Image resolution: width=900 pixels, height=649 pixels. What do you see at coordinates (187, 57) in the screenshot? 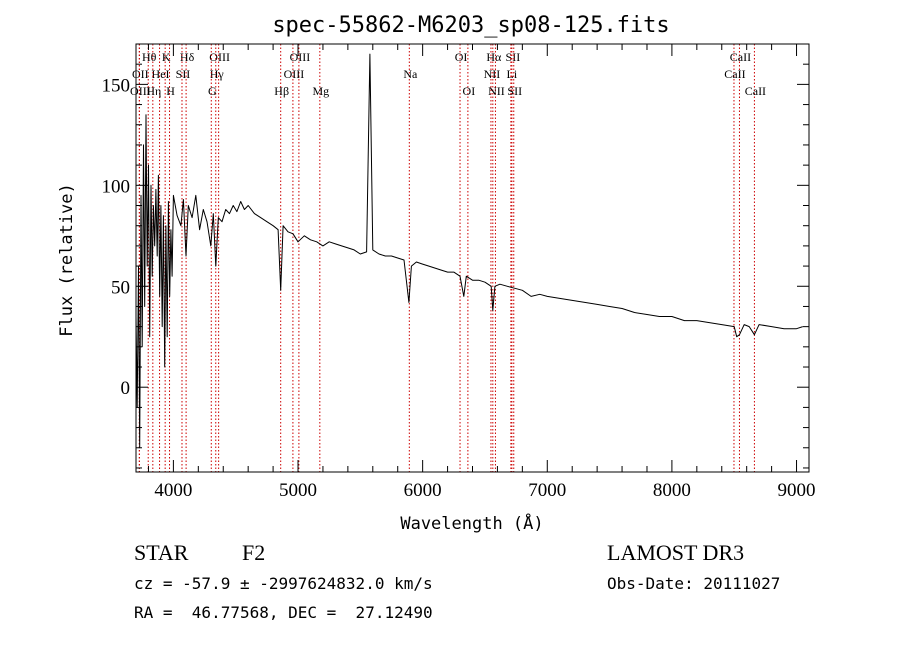
I see `line-marker-label-6: Hδ` at bounding box center [187, 57].